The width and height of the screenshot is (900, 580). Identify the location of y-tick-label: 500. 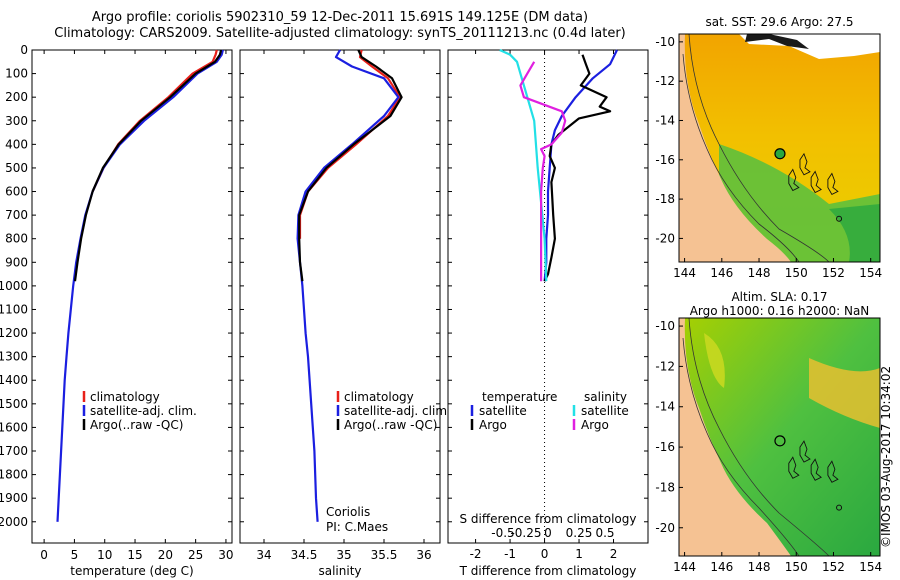
(16, 168).